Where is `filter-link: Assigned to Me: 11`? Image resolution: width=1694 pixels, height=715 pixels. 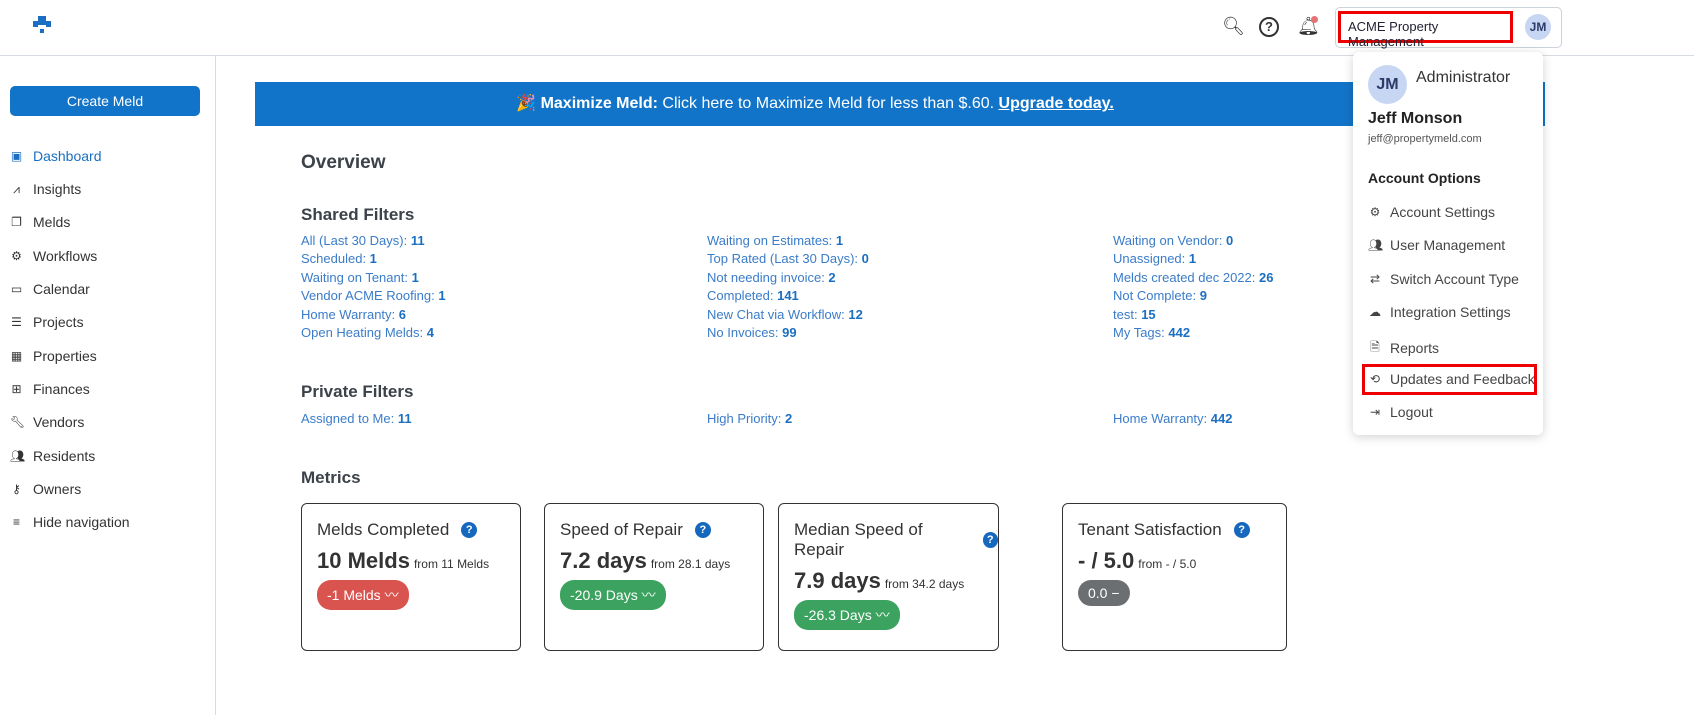
filter-link: Assigned to Me: 11 is located at coordinates (356, 418).